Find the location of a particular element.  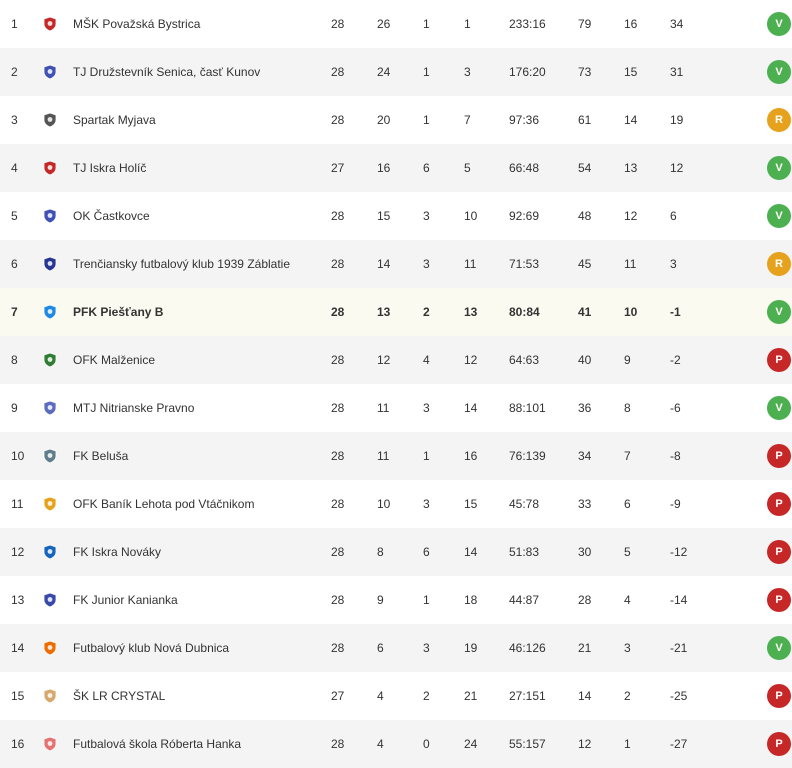

draws: 3 is located at coordinates (426, 408).